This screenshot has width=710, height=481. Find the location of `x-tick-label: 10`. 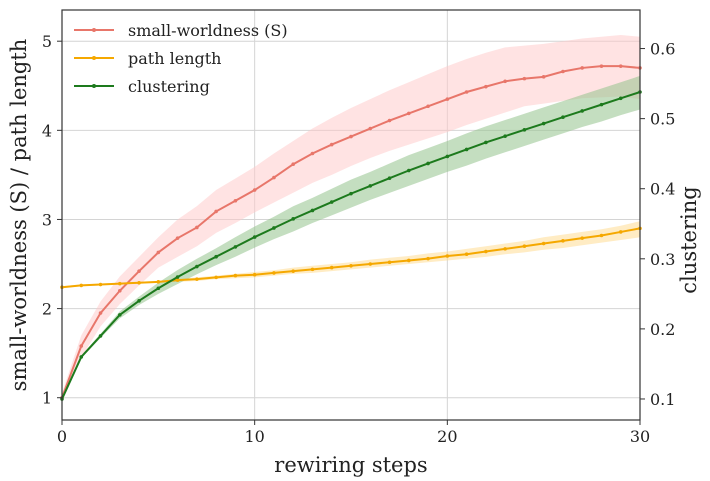

x-tick-label: 10 is located at coordinates (254, 436).